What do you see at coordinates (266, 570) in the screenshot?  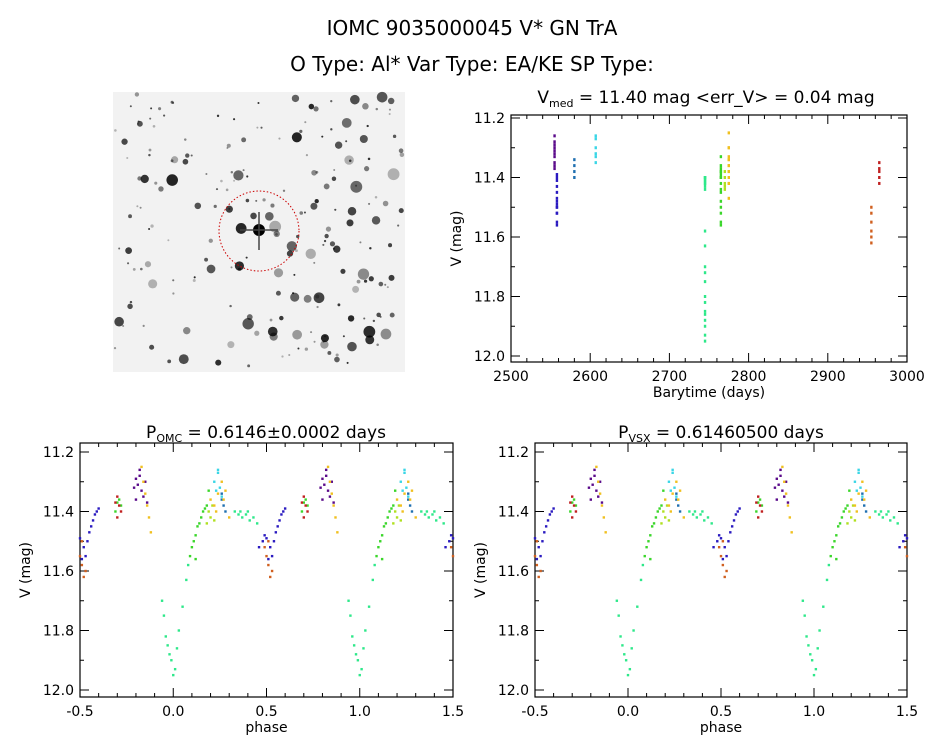 I see `axes-frame` at bounding box center [266, 570].